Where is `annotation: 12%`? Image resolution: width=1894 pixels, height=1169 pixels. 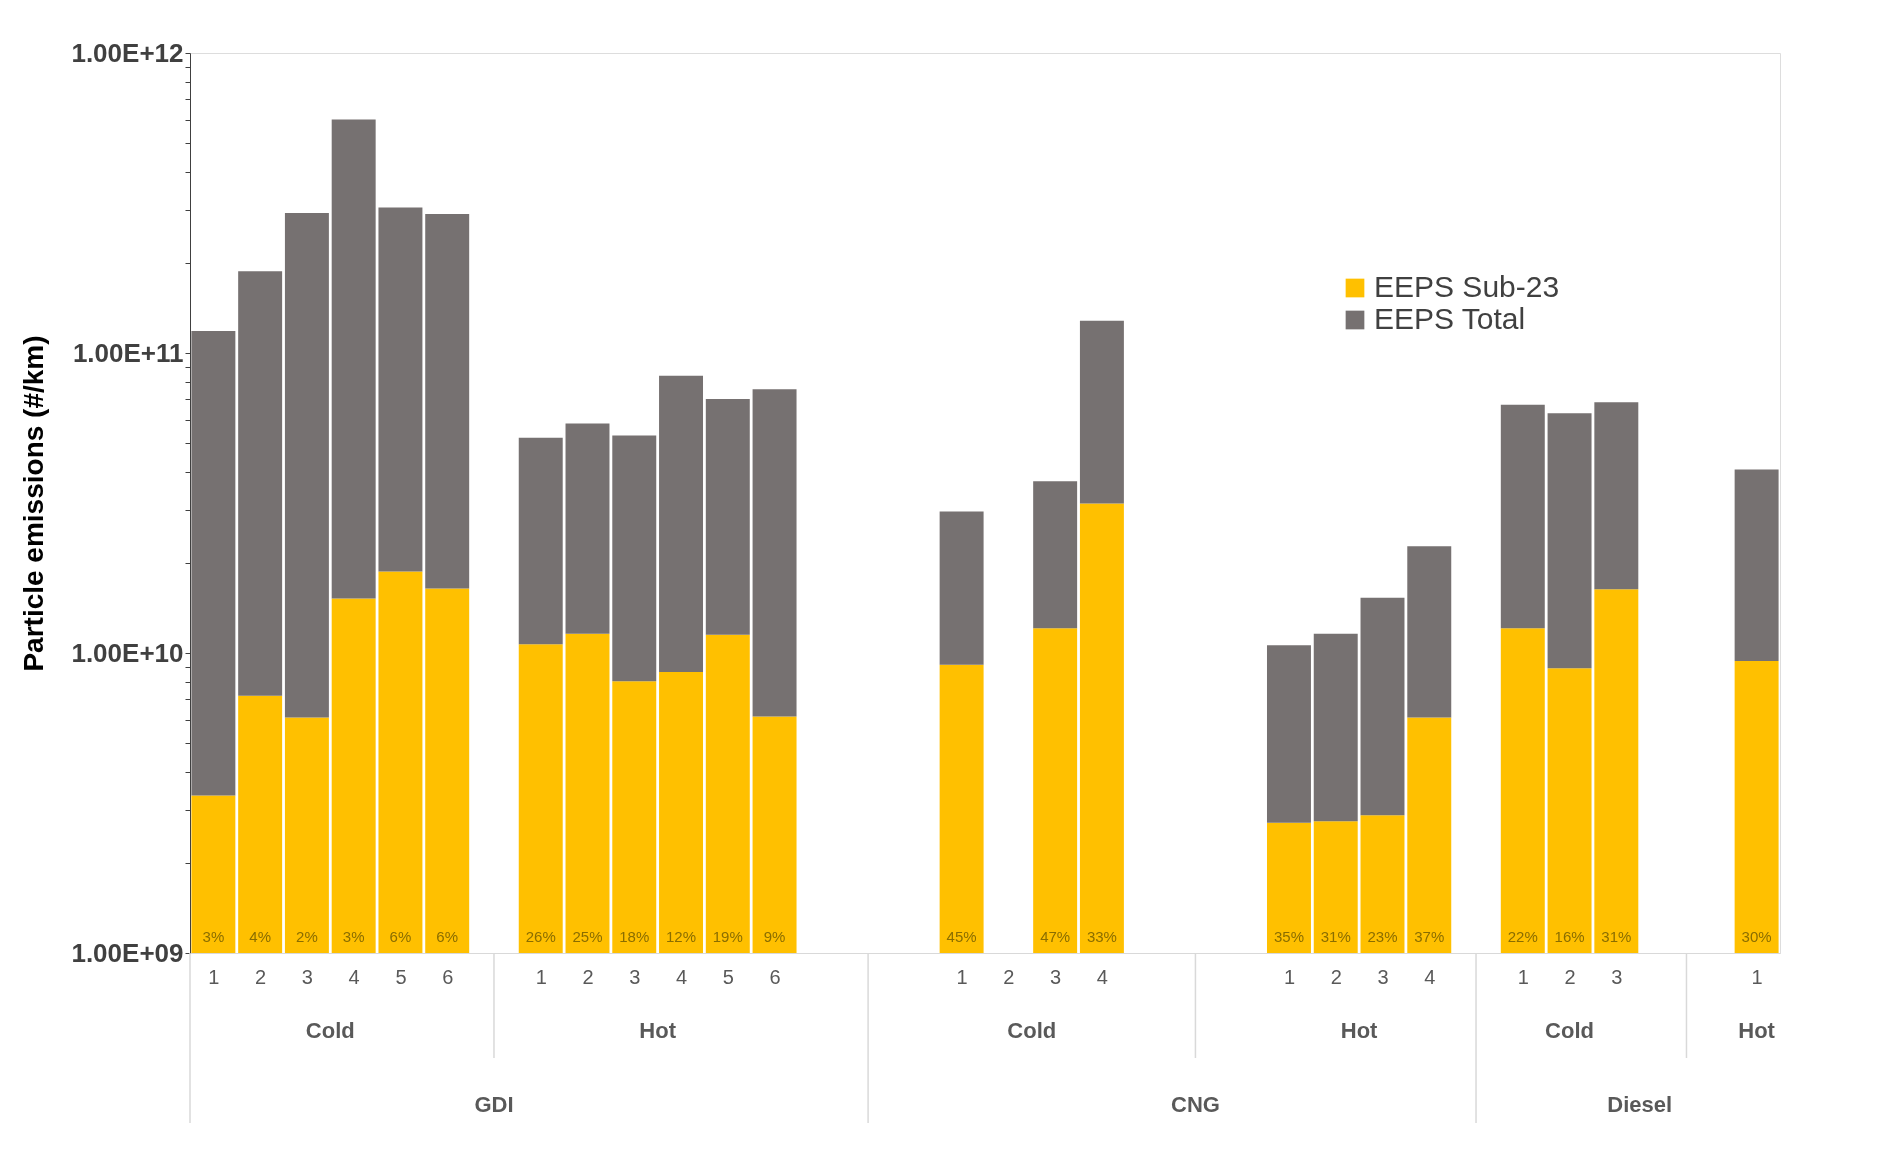 annotation: 12% is located at coordinates (681, 936).